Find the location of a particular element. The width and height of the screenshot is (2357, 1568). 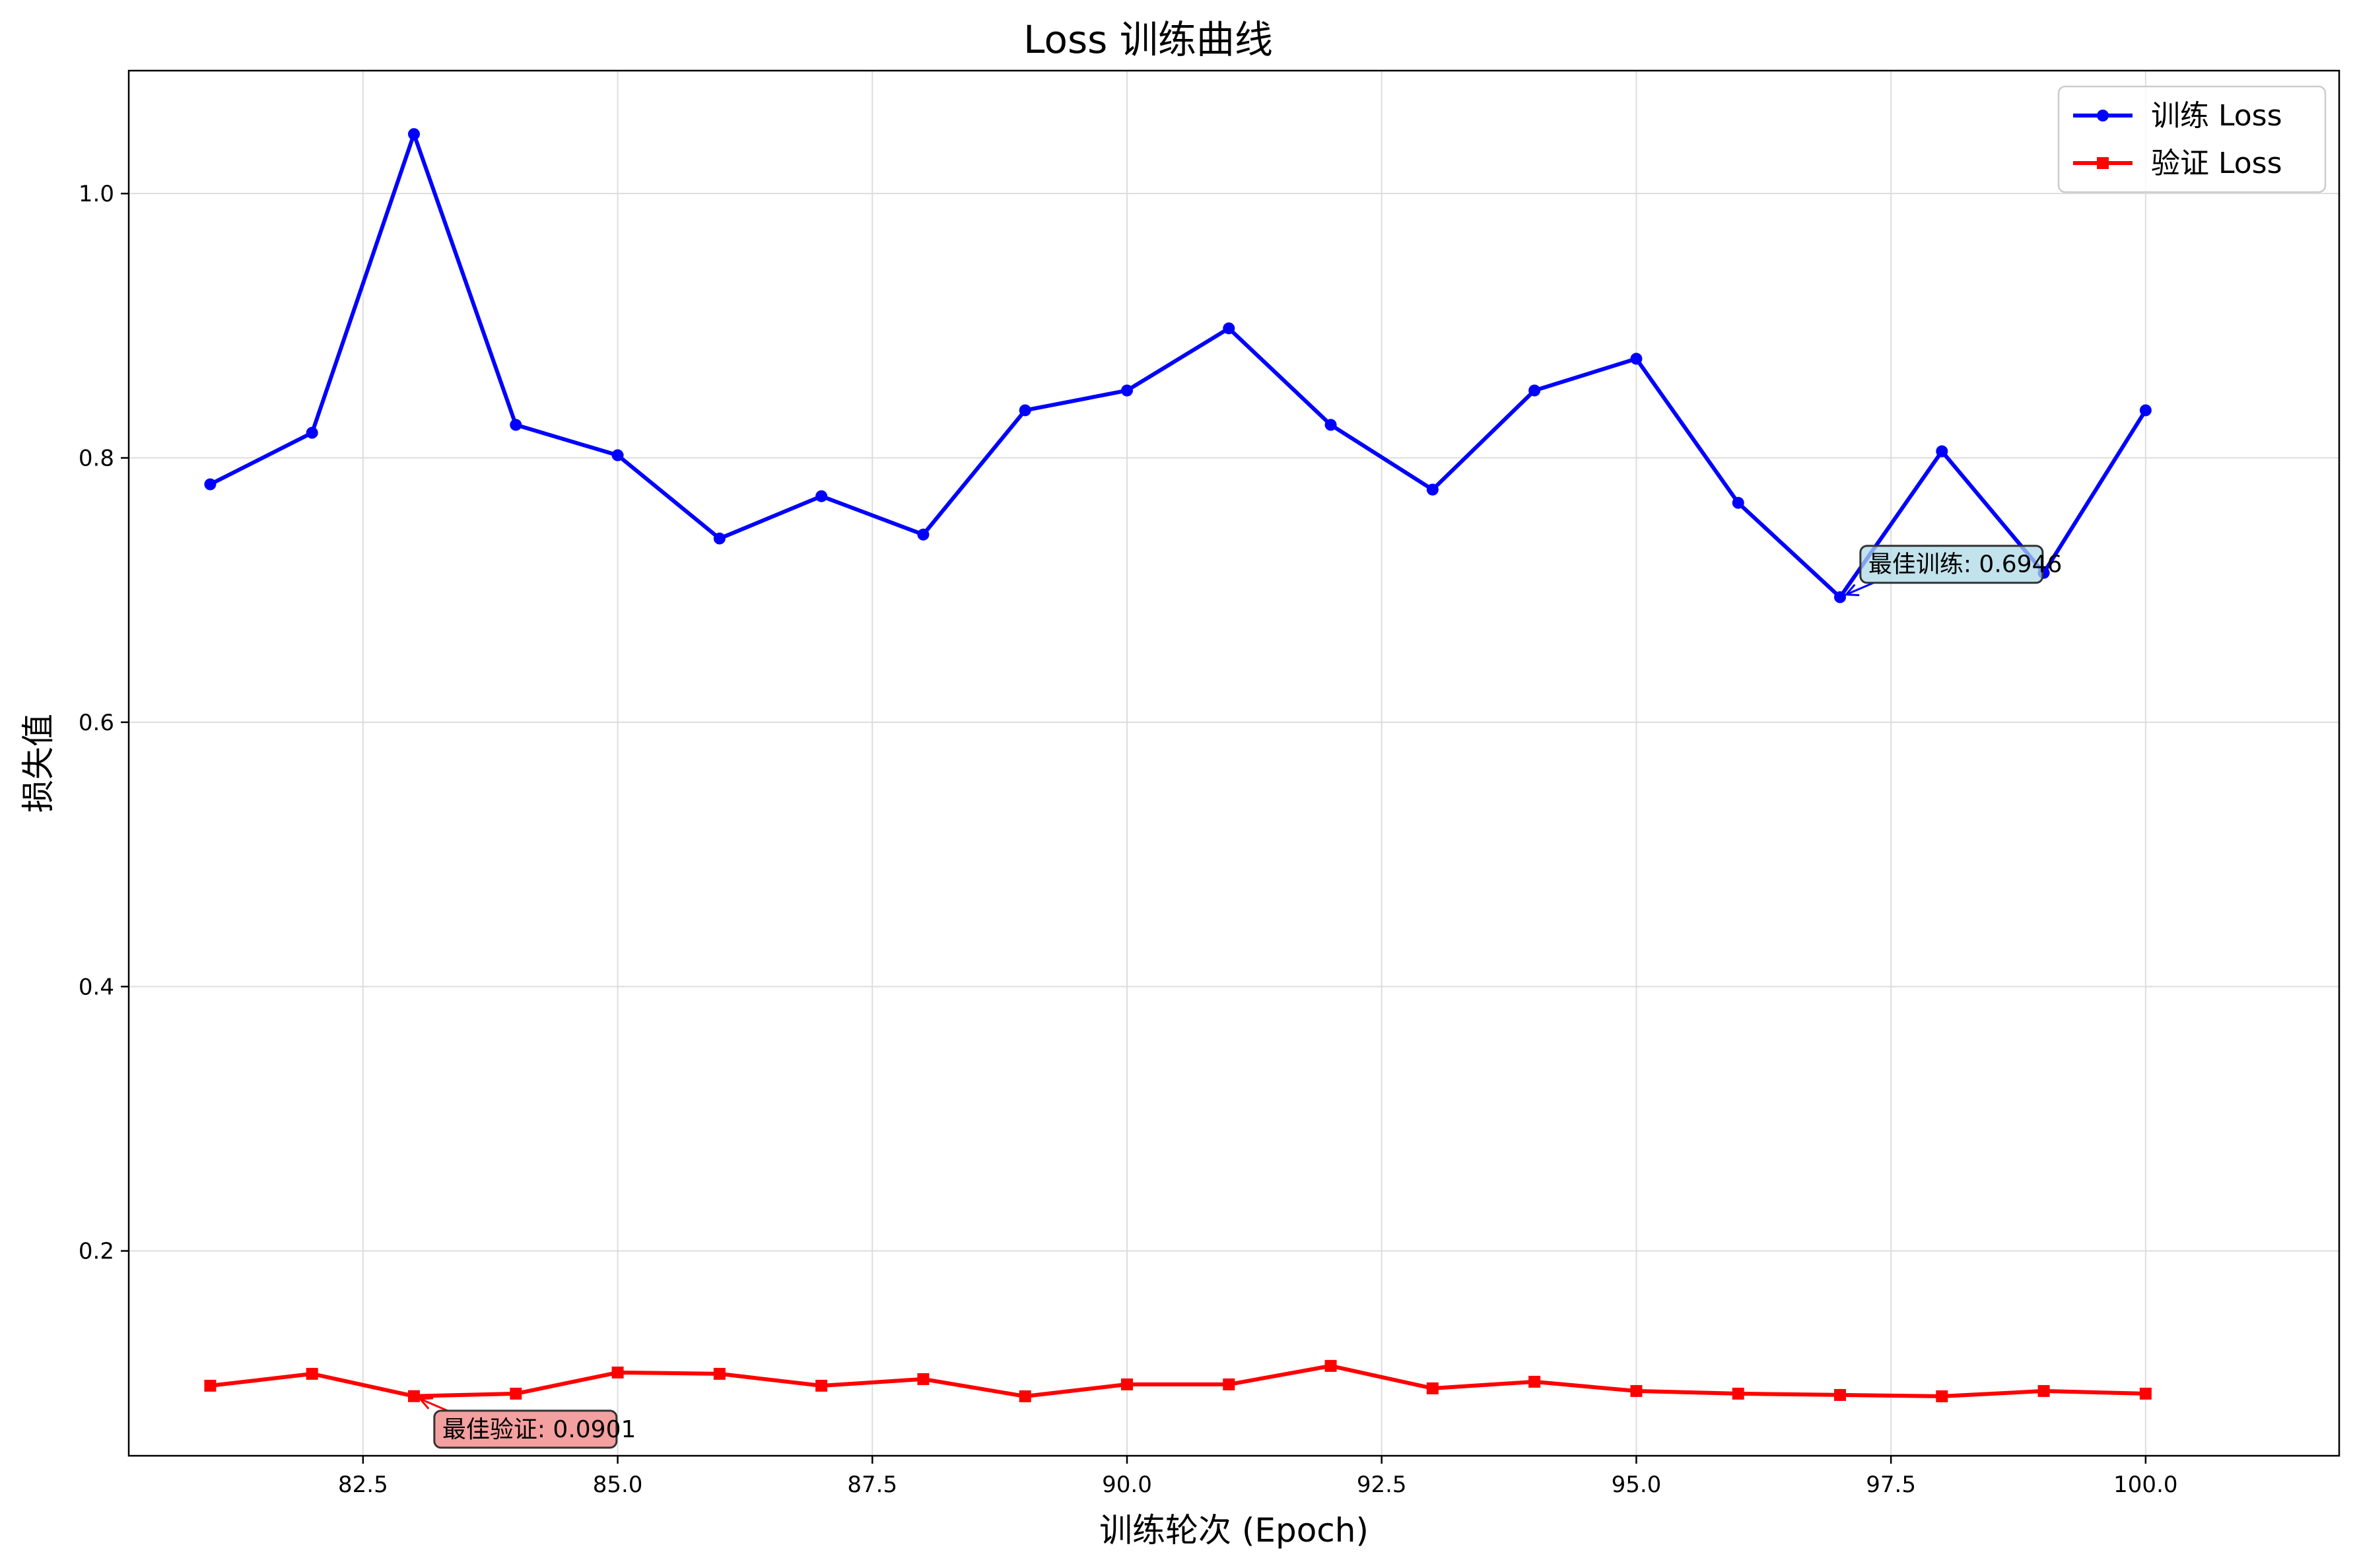

best-val-annotation: 最佳验证: 0.0901 is located at coordinates (527, 1423).